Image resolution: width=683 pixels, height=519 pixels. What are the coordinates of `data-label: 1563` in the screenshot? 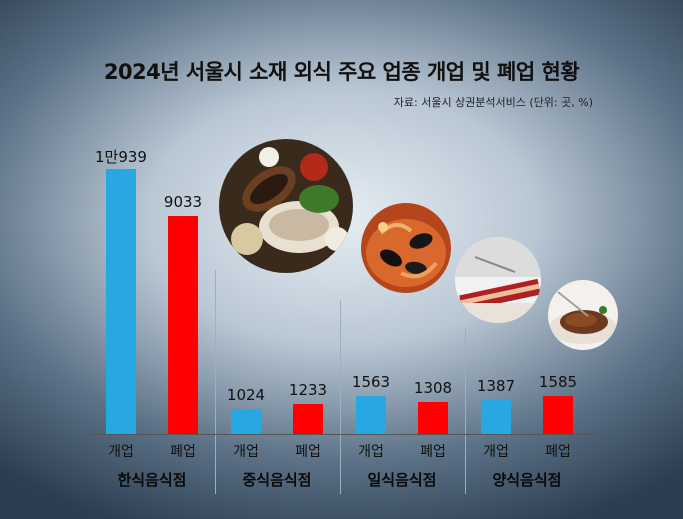 It's located at (371, 382).